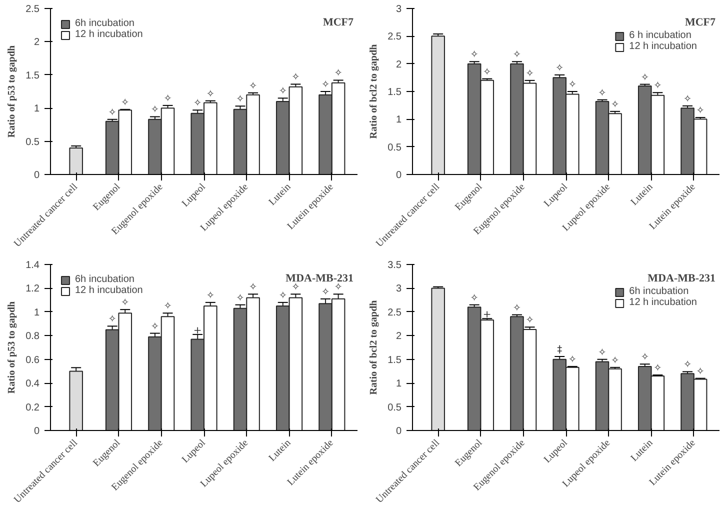 This screenshot has height=513, width=724. What do you see at coordinates (33, 360) in the screenshot?
I see `y-tick-label: 0.6` at bounding box center [33, 360].